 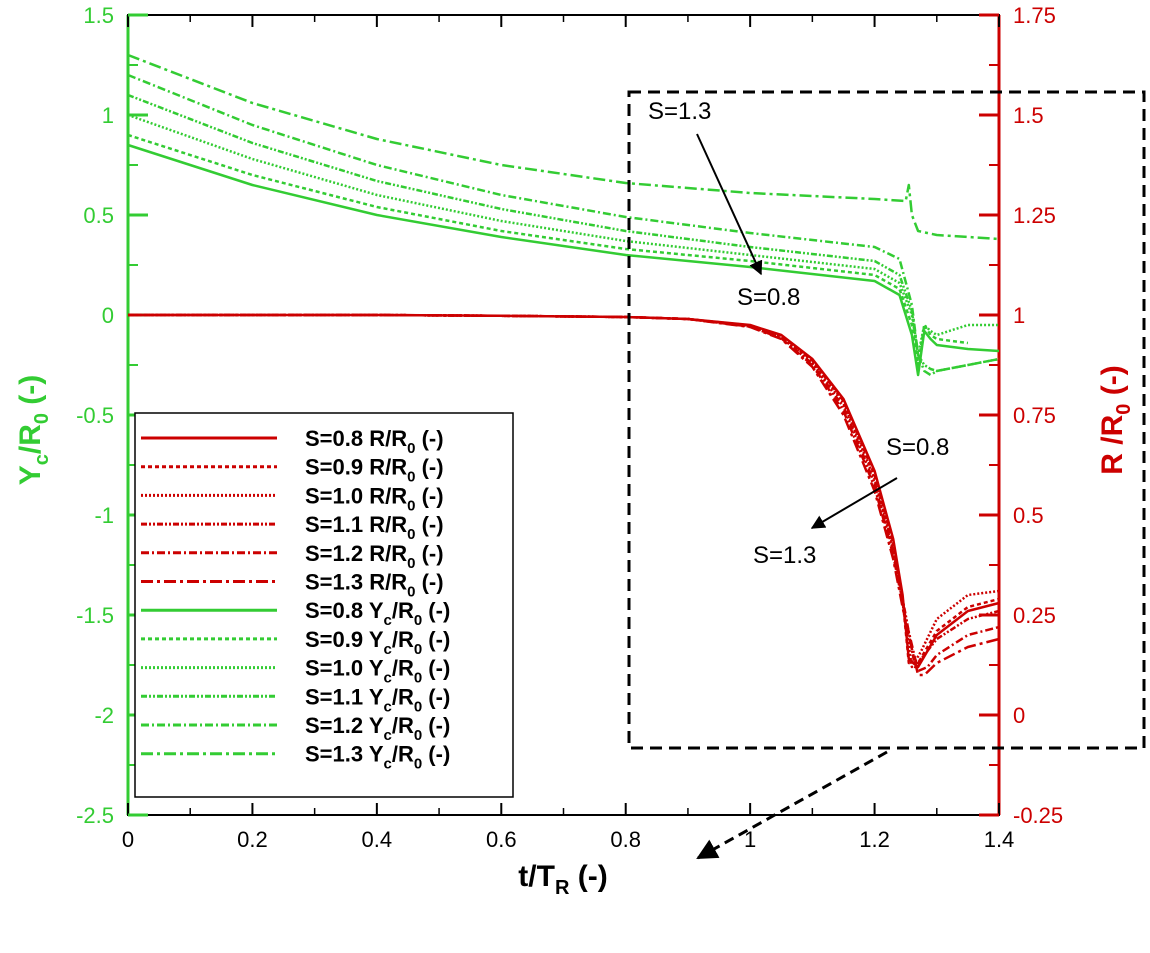 What do you see at coordinates (625, 839) in the screenshot?
I see `x-tick-label: 0.8` at bounding box center [625, 839].